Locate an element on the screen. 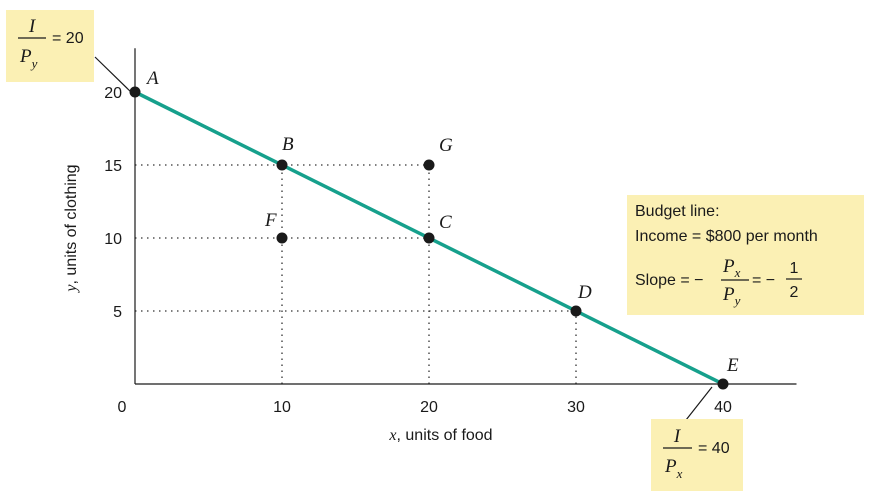 The width and height of the screenshot is (876, 498). point-f is located at coordinates (282, 238).